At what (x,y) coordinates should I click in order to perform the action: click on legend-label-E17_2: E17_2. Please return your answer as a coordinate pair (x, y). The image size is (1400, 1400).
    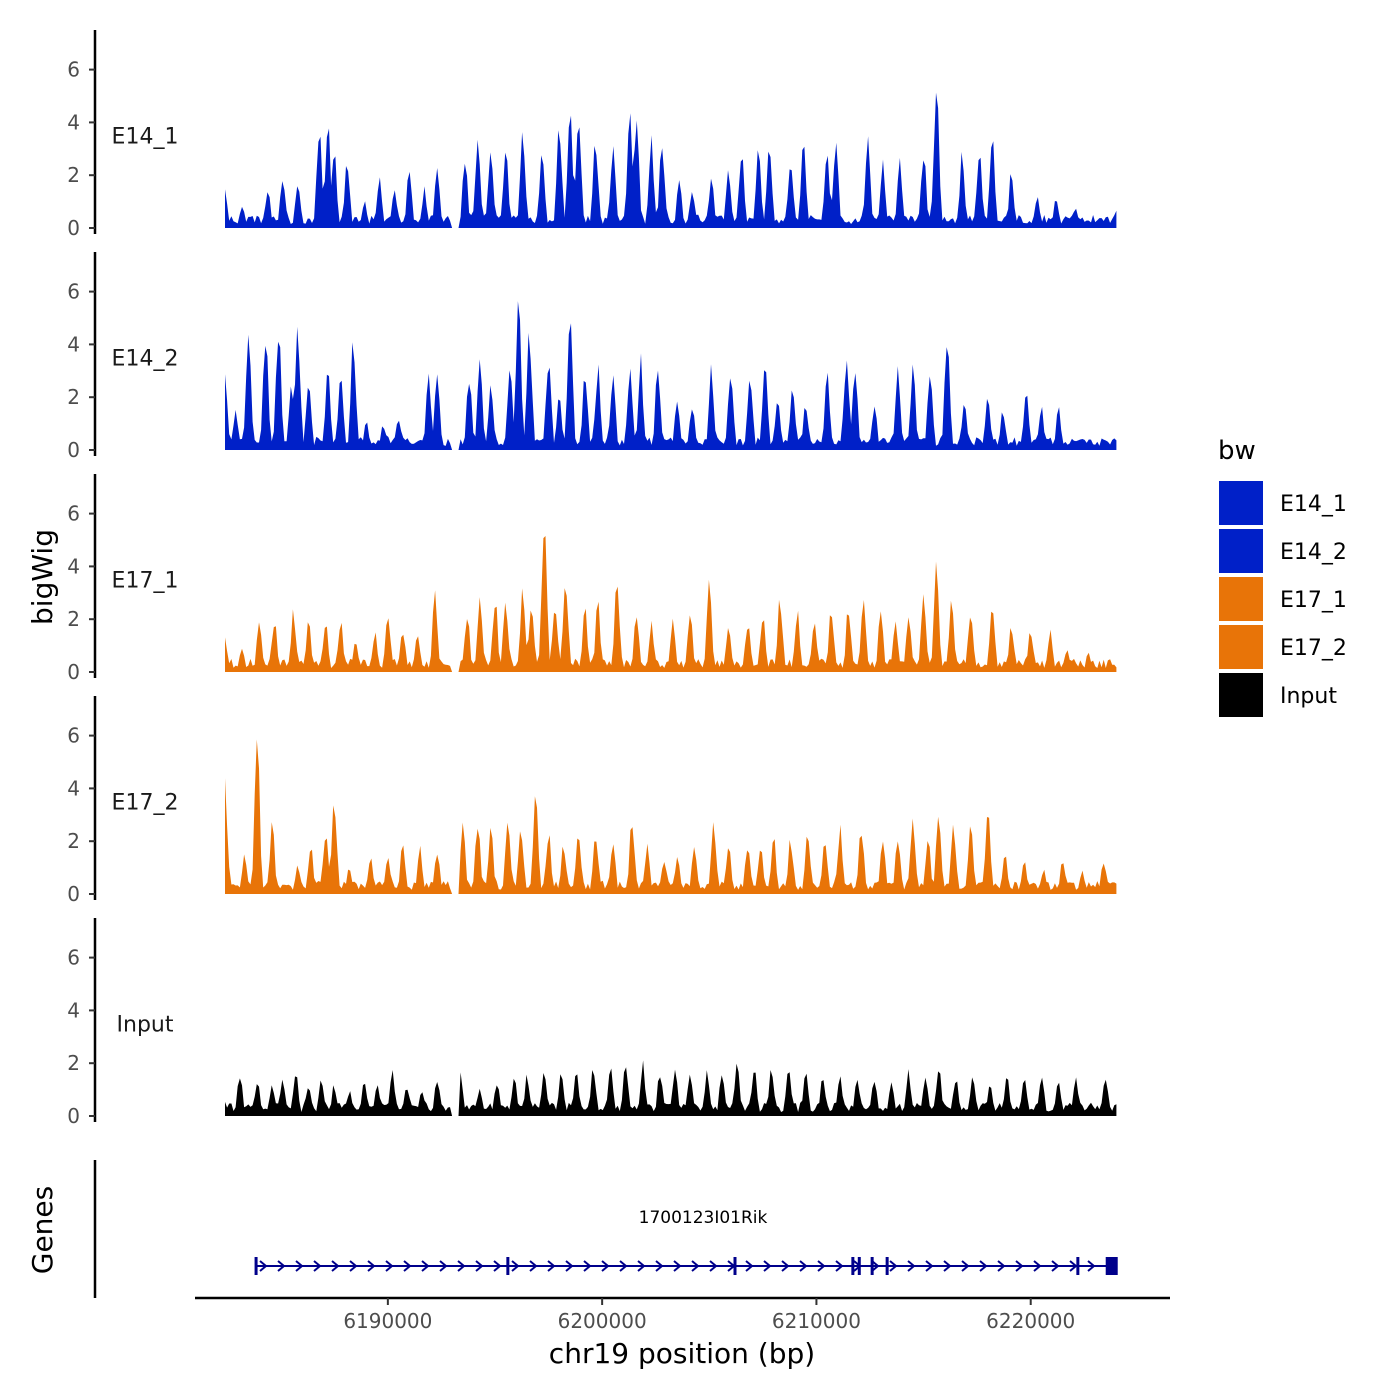
    Looking at the image, I should click on (1313, 648).